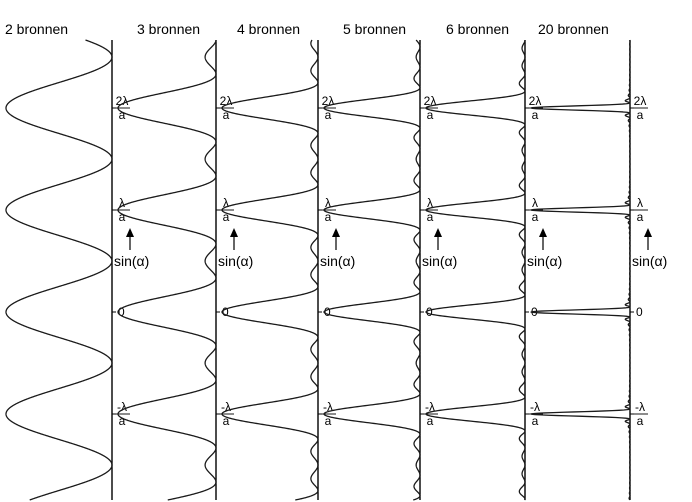 This screenshot has height=502, width=692. I want to click on panel-title: 4 bronnen, so click(268, 29).